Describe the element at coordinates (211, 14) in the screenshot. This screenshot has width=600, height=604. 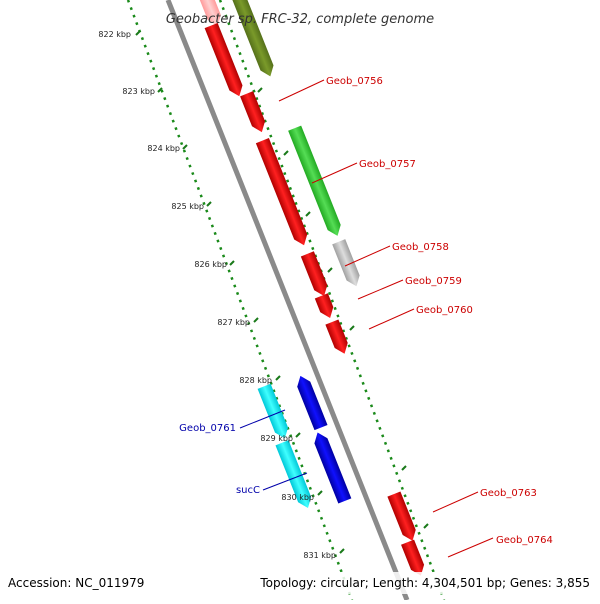
I see `gene-arrow-pink` at that location.